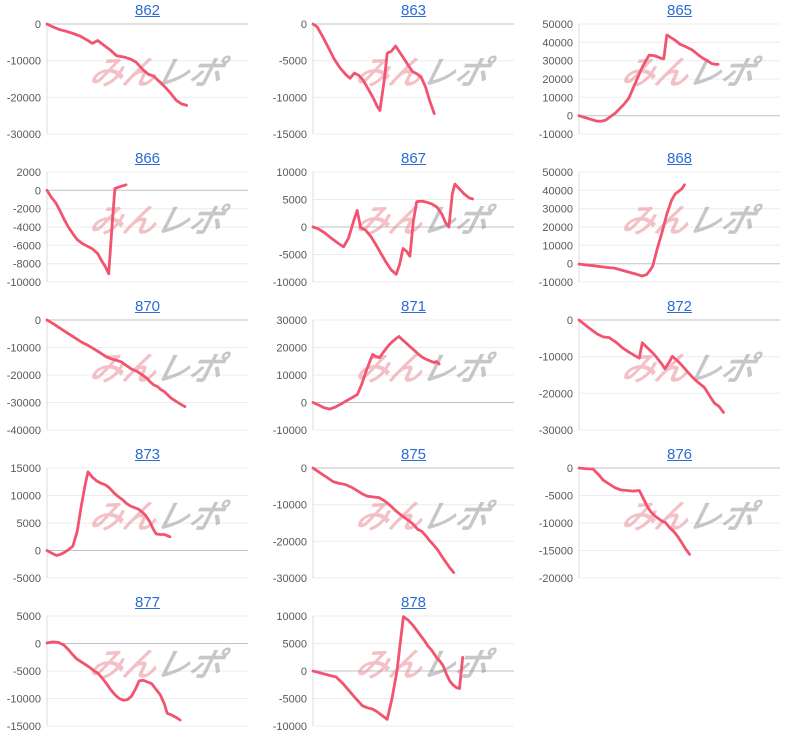  I want to click on y-tick-label: 30000, so click(557, 62).